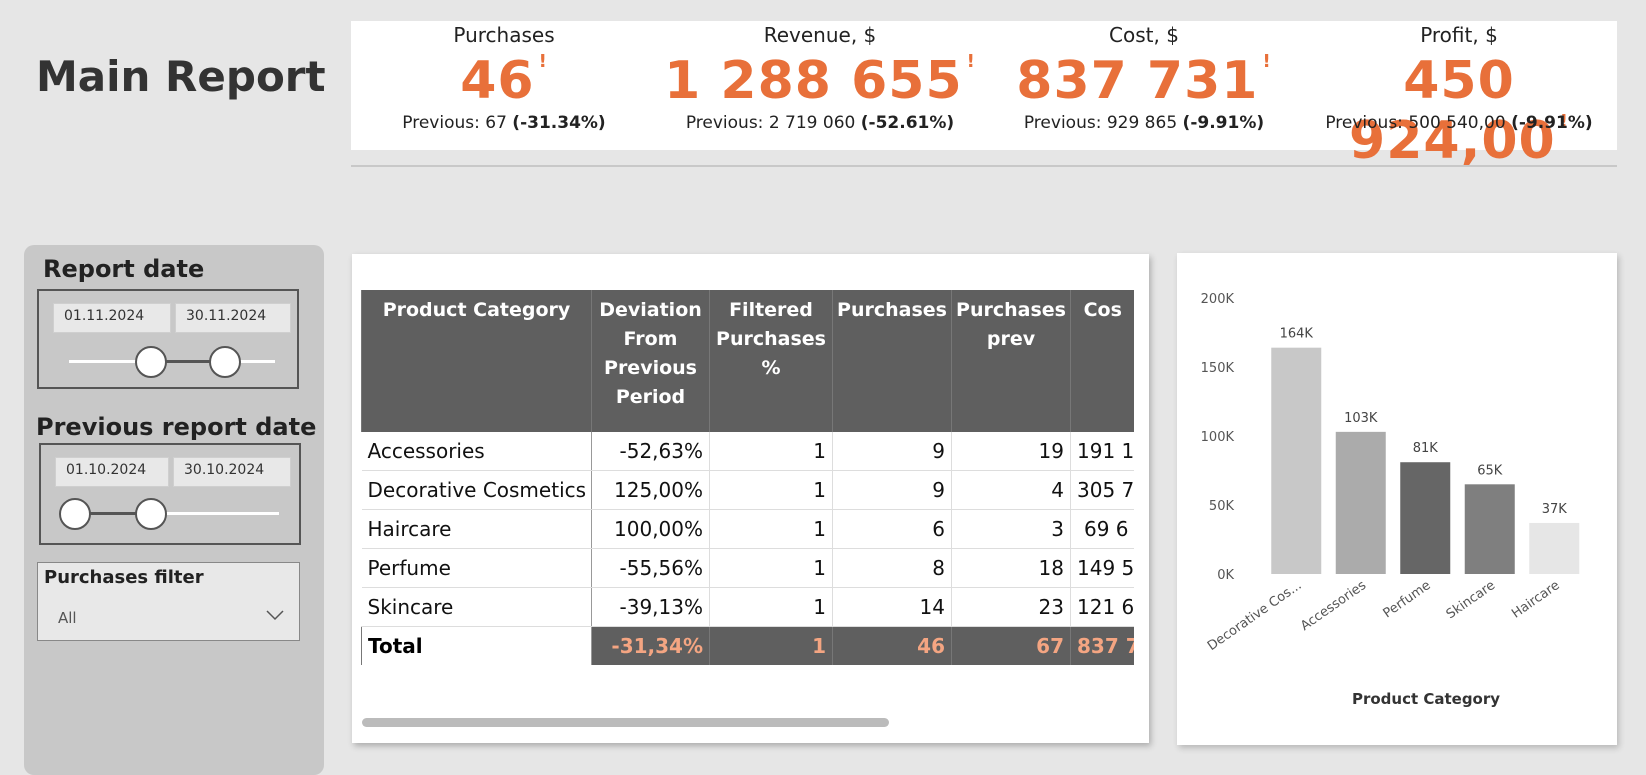  I want to click on data-label: 81K, so click(1426, 448).